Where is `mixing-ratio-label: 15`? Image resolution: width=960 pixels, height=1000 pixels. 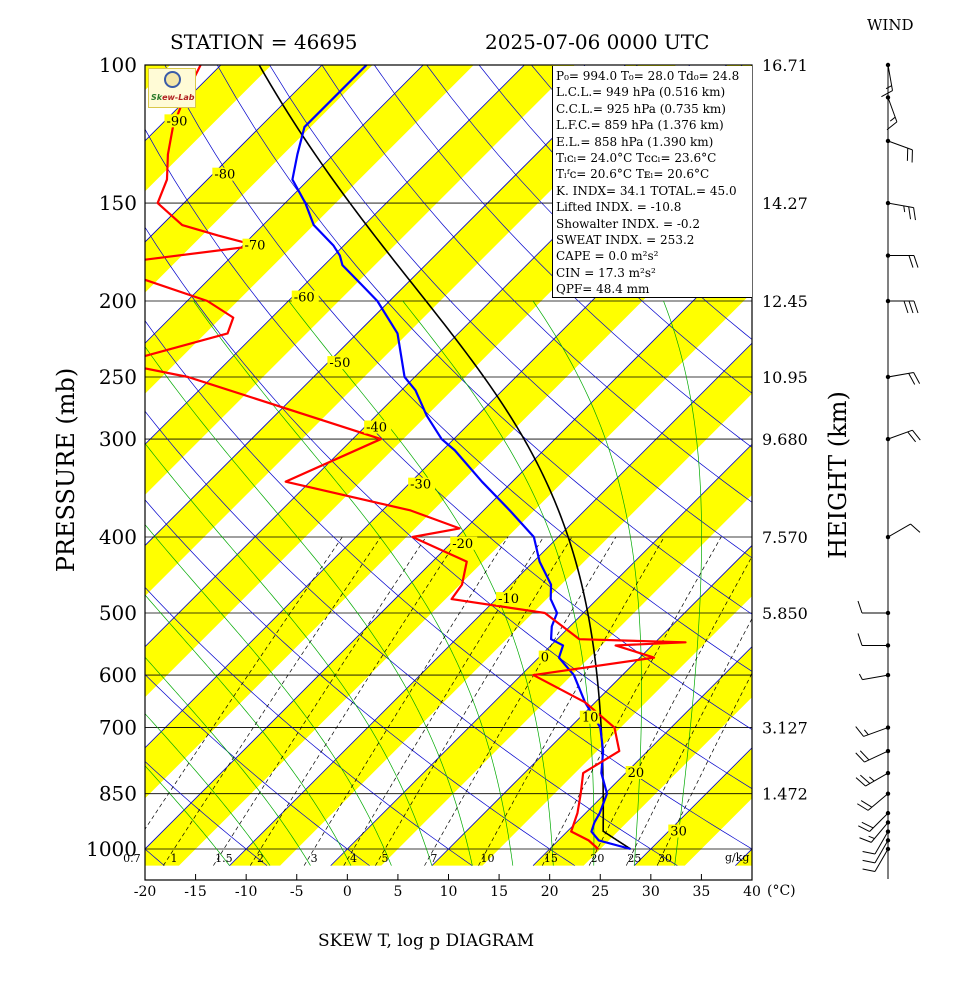 mixing-ratio-label: 15 is located at coordinates (551, 858).